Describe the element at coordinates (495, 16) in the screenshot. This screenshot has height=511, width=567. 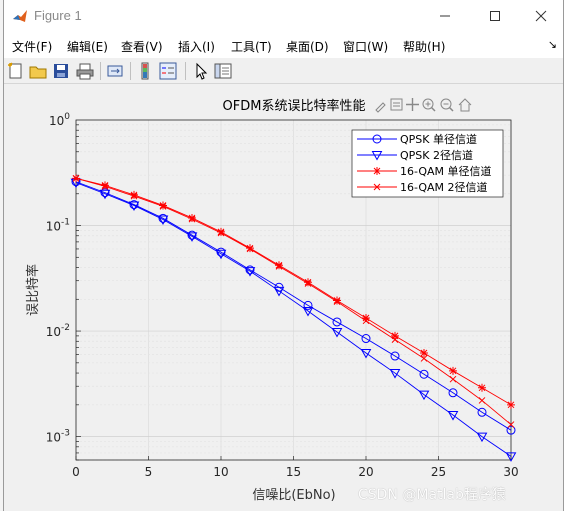
I see `maximize-button` at that location.